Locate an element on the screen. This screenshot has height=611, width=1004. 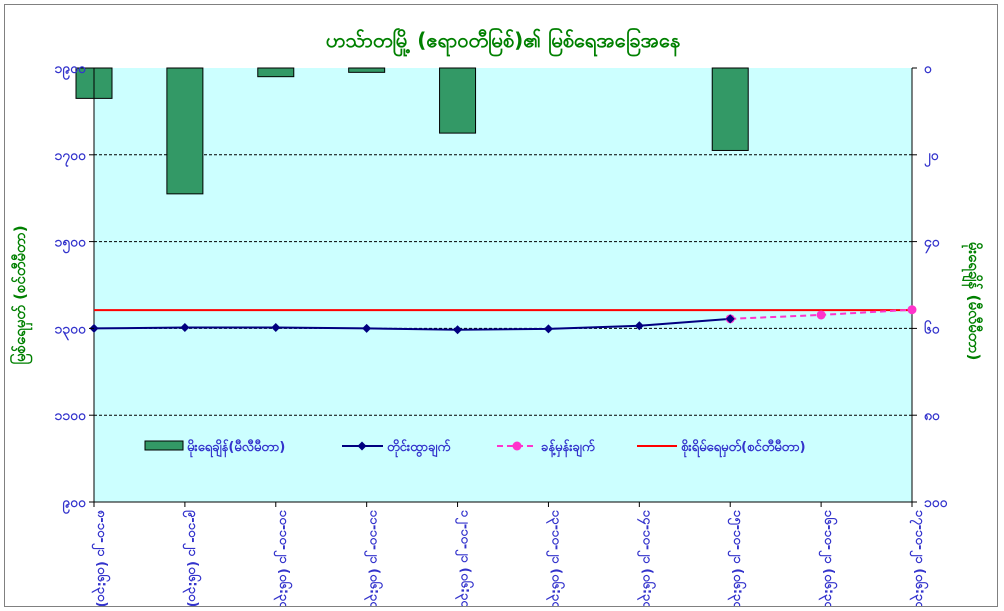
legend-label-rainfall: မိုးရေချိန်(မီလီမီတာ) is located at coordinates (236, 448).